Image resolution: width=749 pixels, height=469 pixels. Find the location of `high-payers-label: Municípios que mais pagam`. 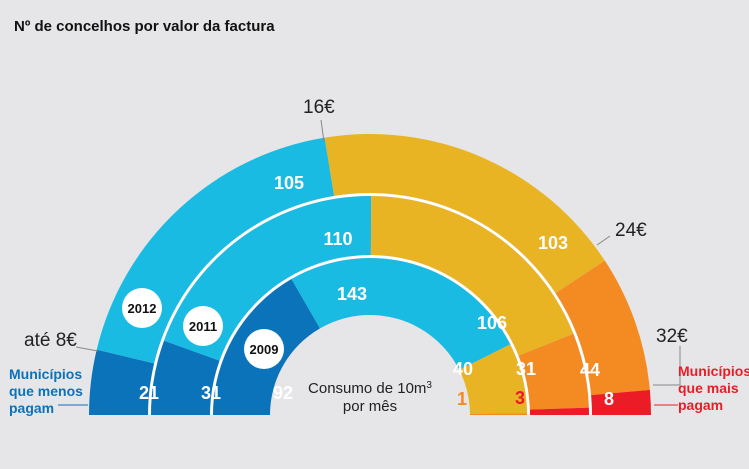

high-payers-label: Municípios que mais pagam is located at coordinates (713, 388).